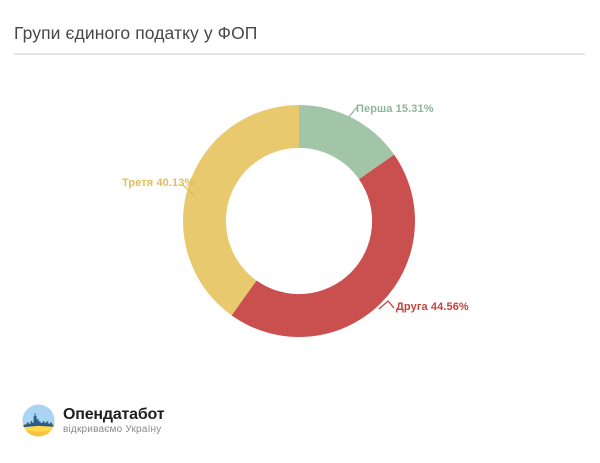 This screenshot has width=600, height=463. I want to click on donut-segment-tretia, so click(241, 210).